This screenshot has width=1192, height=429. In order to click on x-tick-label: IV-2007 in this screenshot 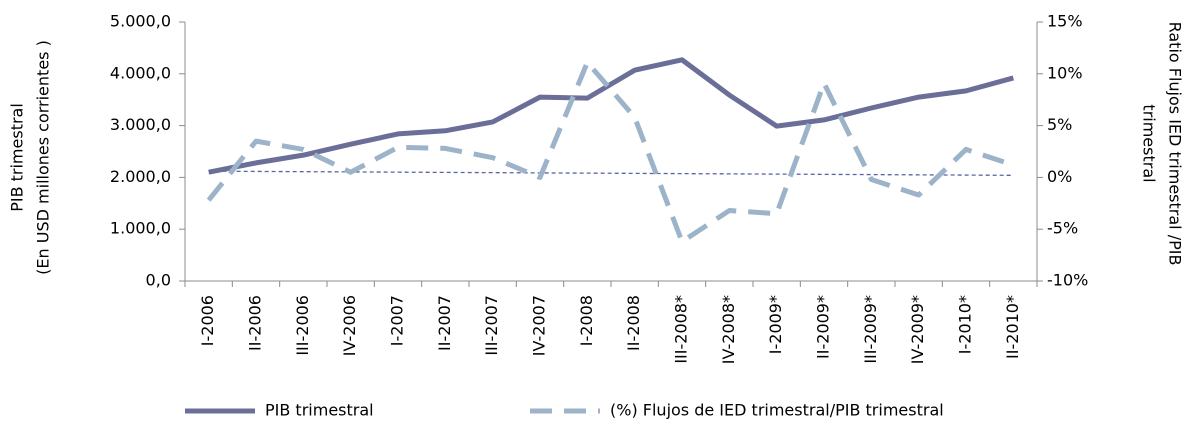, I will do `click(539, 325)`.